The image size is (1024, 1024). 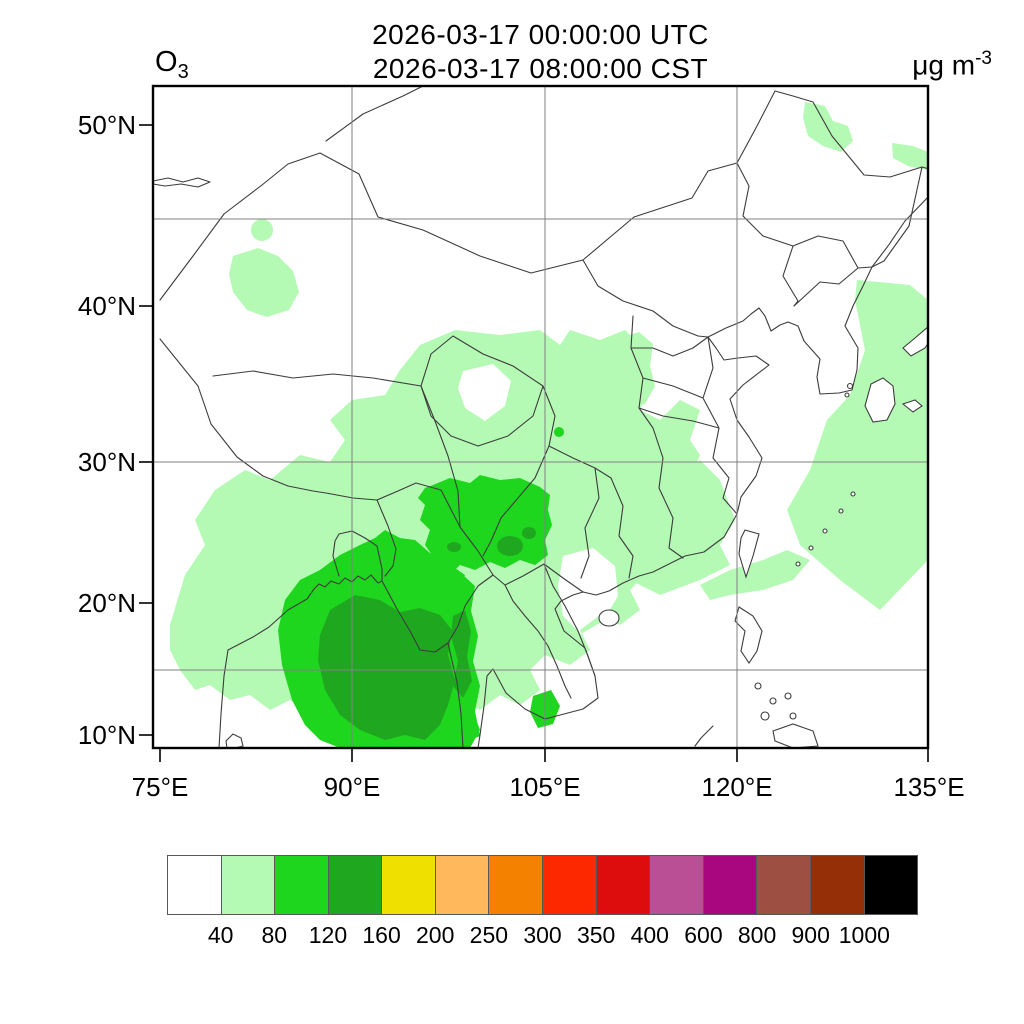 What do you see at coordinates (106, 306) in the screenshot?
I see `lat-label-40n: 40°N` at bounding box center [106, 306].